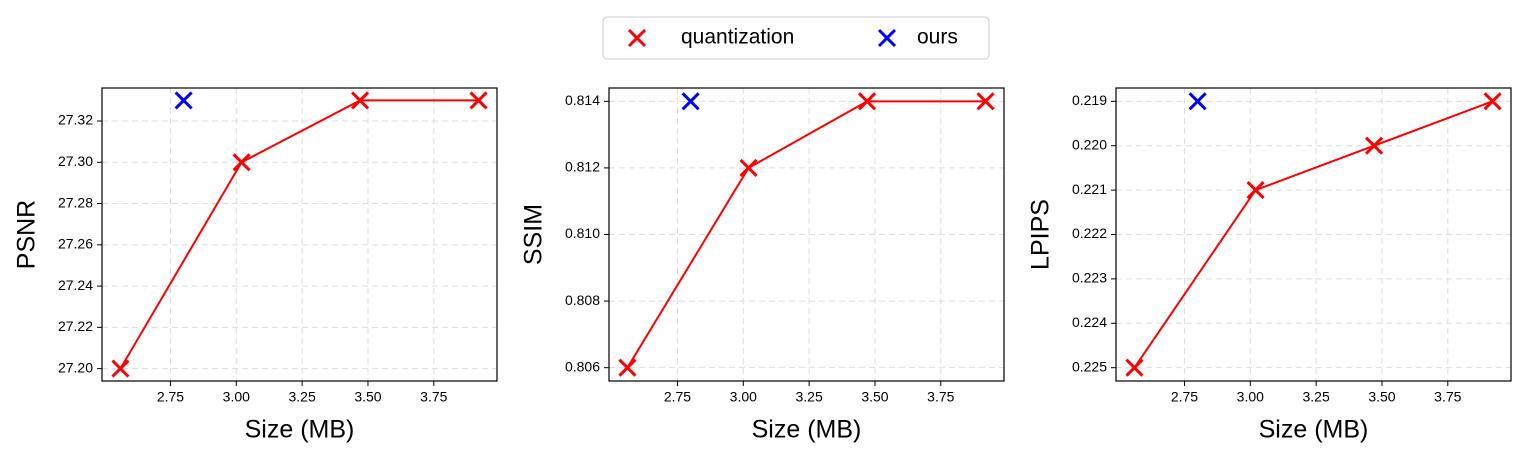 This screenshot has height=457, width=1522. Describe the element at coordinates (937, 37) in the screenshot. I see `legend-label: ours` at that location.